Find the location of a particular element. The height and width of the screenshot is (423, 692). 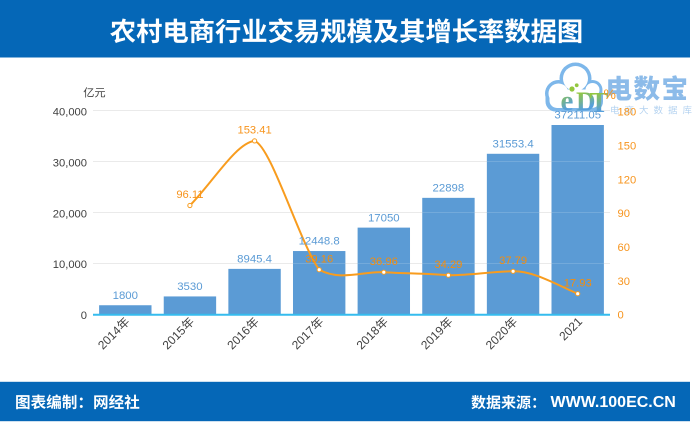

svg-text: 60 is located at coordinates (624, 248).